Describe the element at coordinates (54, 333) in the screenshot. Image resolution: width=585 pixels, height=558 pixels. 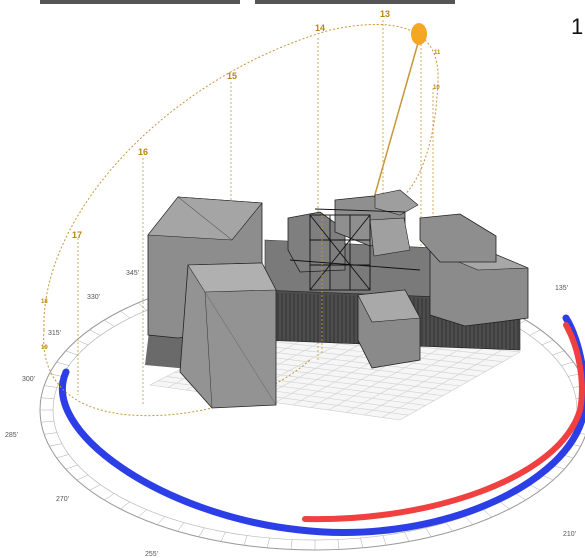
I see `compass-degree-label: 315'` at that location.